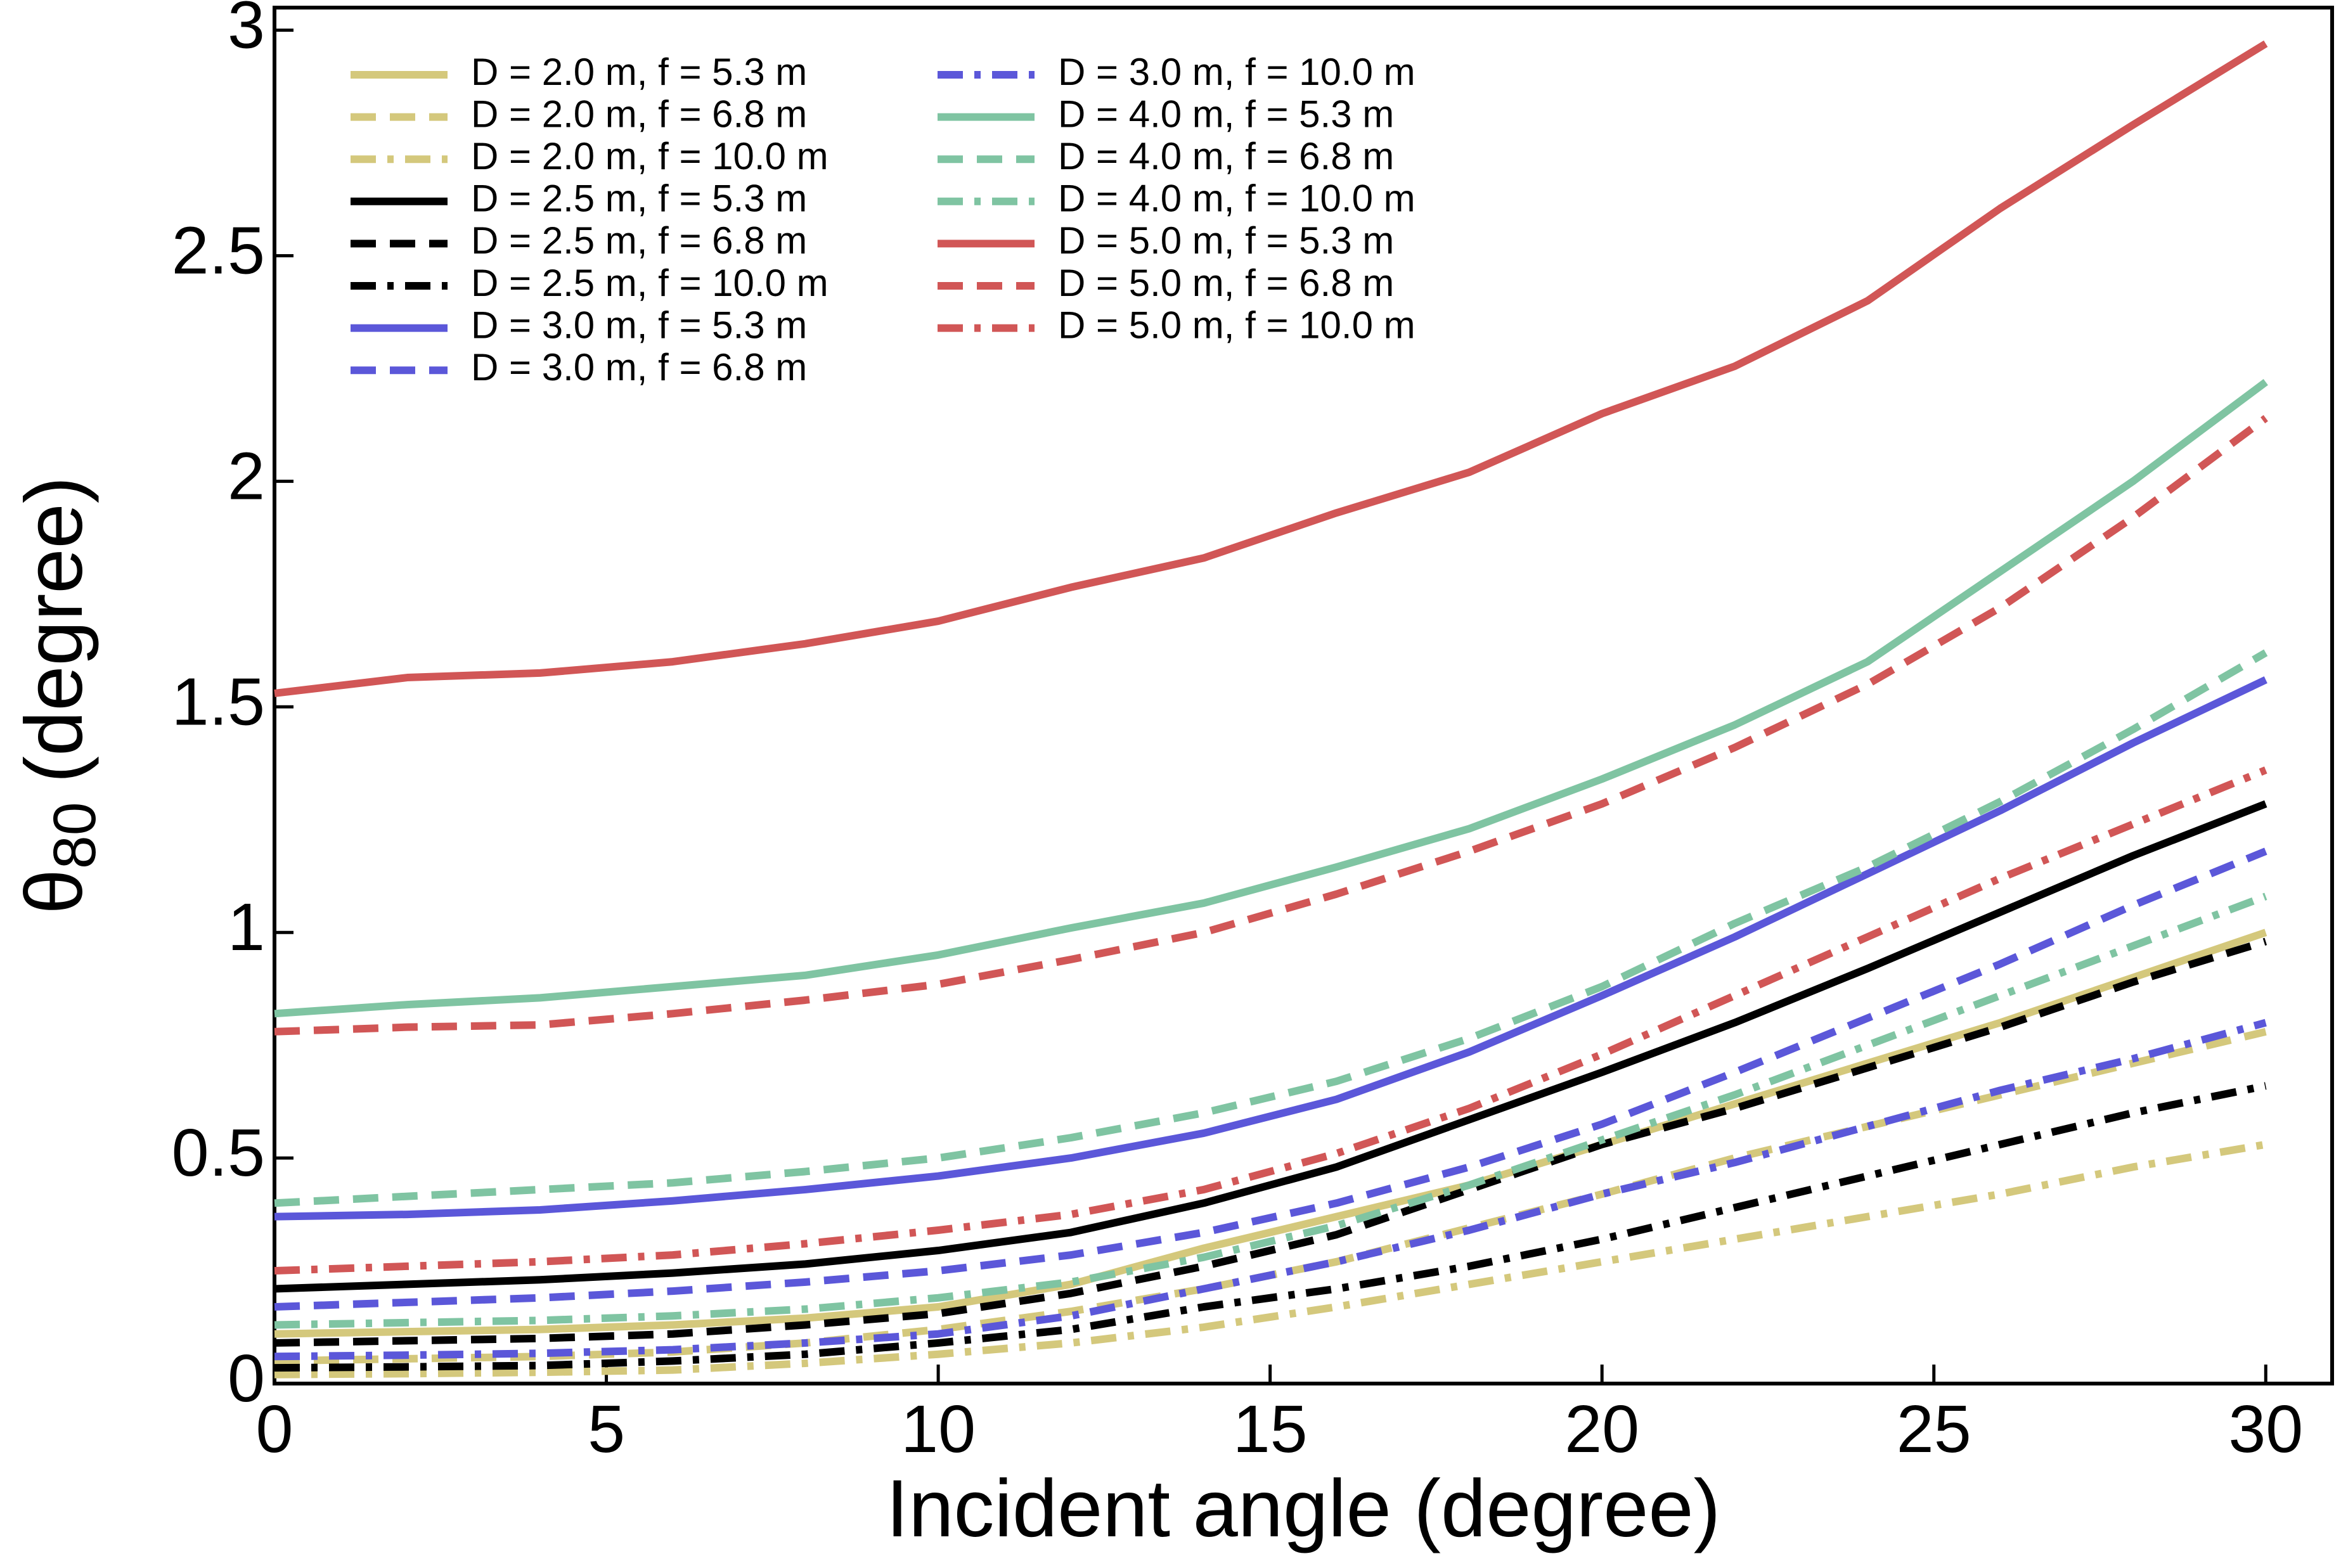 The image size is (2341, 1568). What do you see at coordinates (639, 198) in the screenshot?
I see `legend-label: D = 2.5 m, f = 5.3 m` at bounding box center [639, 198].